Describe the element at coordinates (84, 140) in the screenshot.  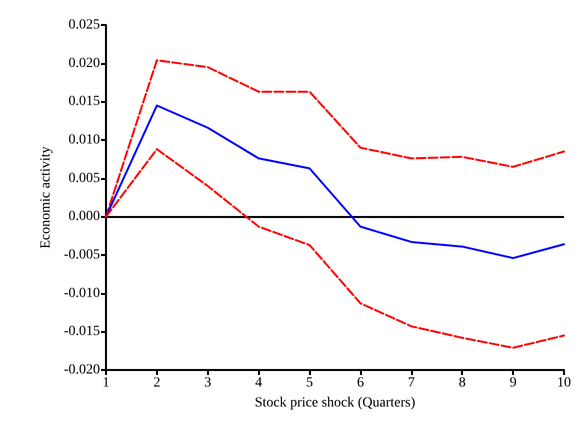
I see `y-tick-label: 0.010` at that location.